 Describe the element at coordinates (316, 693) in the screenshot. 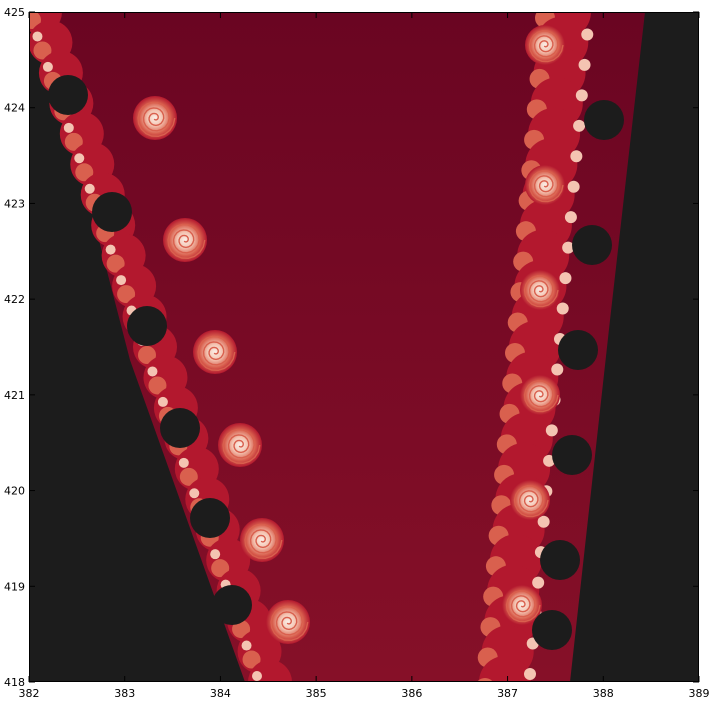

I see `x-tick-label: 385` at that location.